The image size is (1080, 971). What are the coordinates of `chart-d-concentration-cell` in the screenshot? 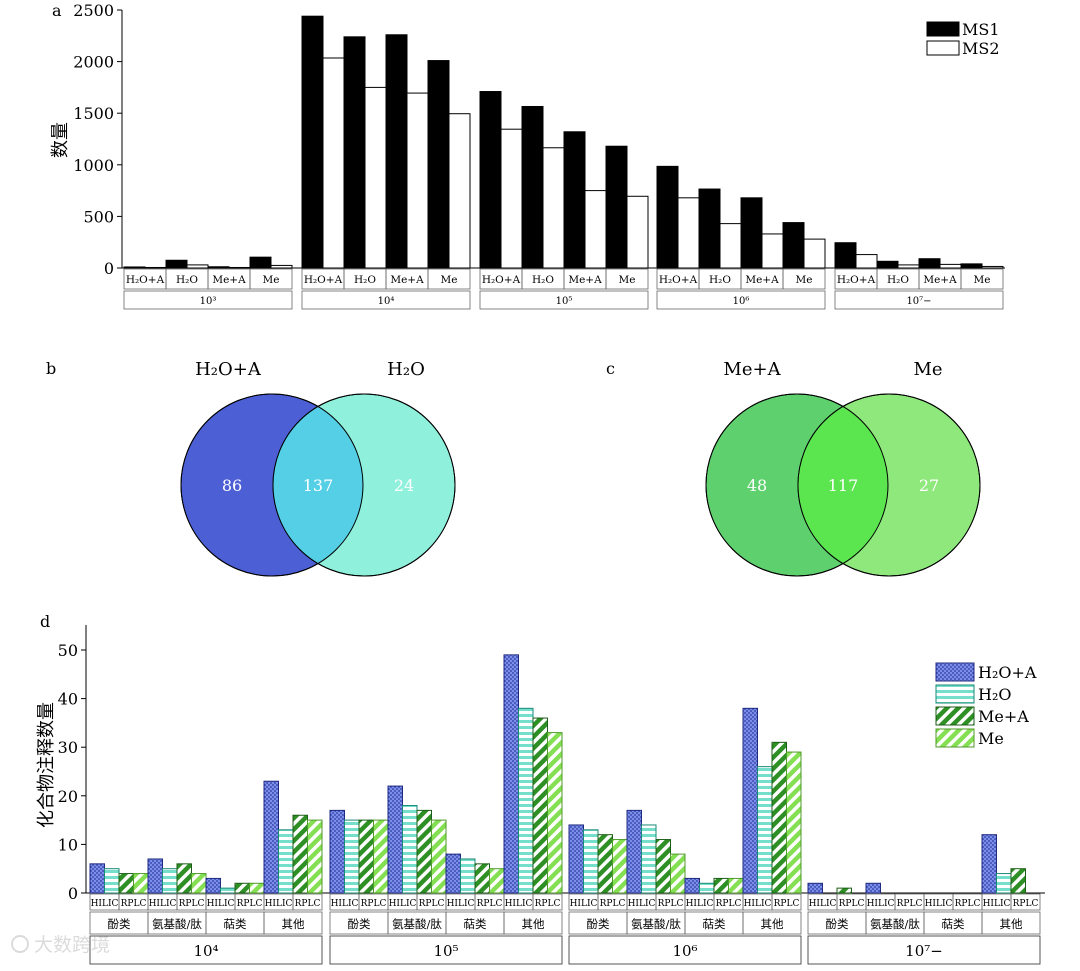 It's located at (924, 950).